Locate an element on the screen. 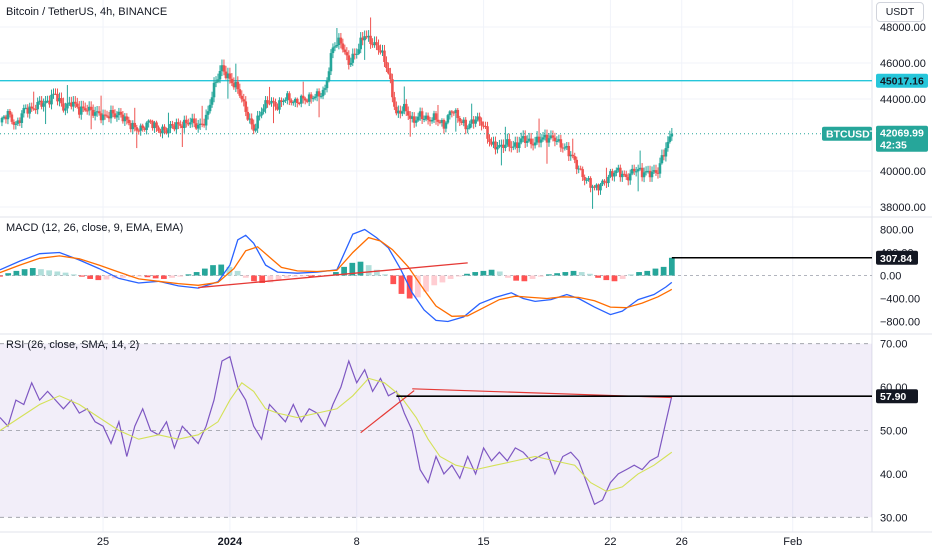 The height and width of the screenshot is (550, 932). rsi-value-tag-bg is located at coordinates (897, 396).